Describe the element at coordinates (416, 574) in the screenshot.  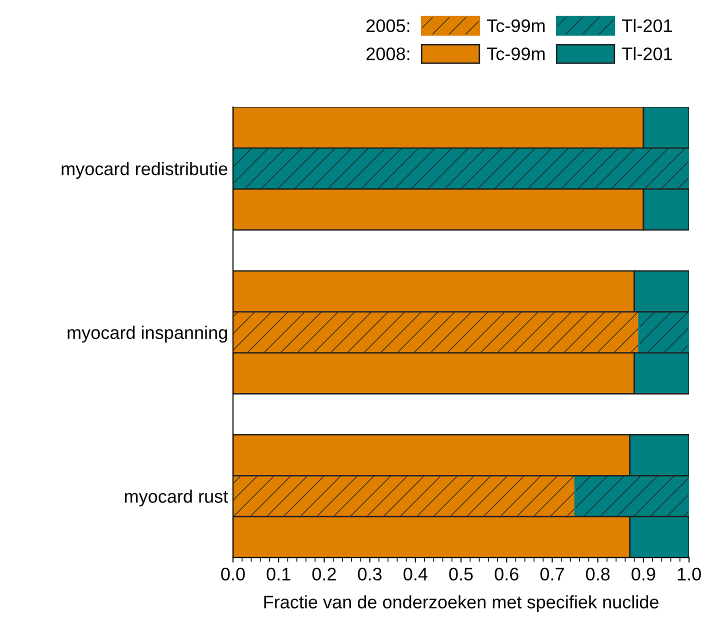
I see `x-tick-label: 0.4` at that location.